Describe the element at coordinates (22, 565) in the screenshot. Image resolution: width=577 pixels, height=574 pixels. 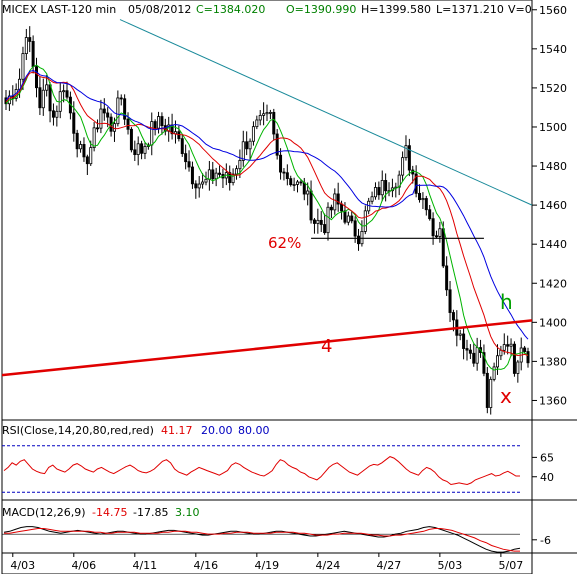
I see `x-tick-label: 4/03` at that location.